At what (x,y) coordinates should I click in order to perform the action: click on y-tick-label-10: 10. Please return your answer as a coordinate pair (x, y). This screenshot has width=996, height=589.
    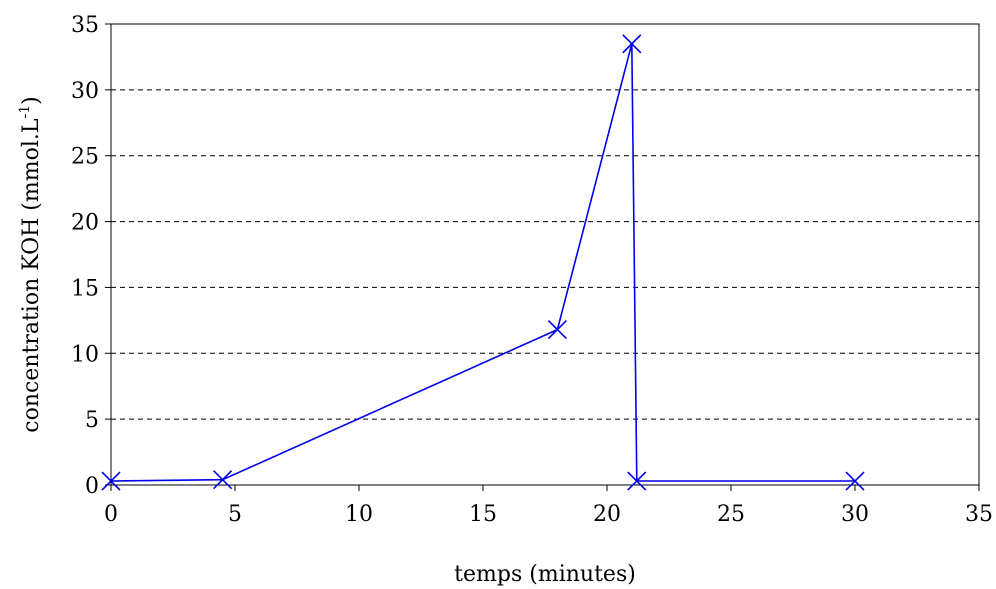
    Looking at the image, I should click on (85, 354).